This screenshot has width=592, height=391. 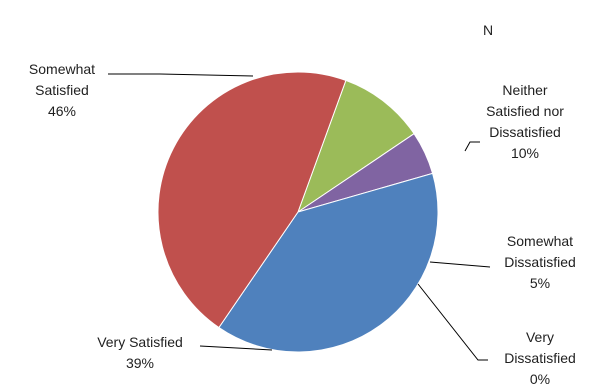 I want to click on slice-category-label: Satisfied nor, so click(x=525, y=111).